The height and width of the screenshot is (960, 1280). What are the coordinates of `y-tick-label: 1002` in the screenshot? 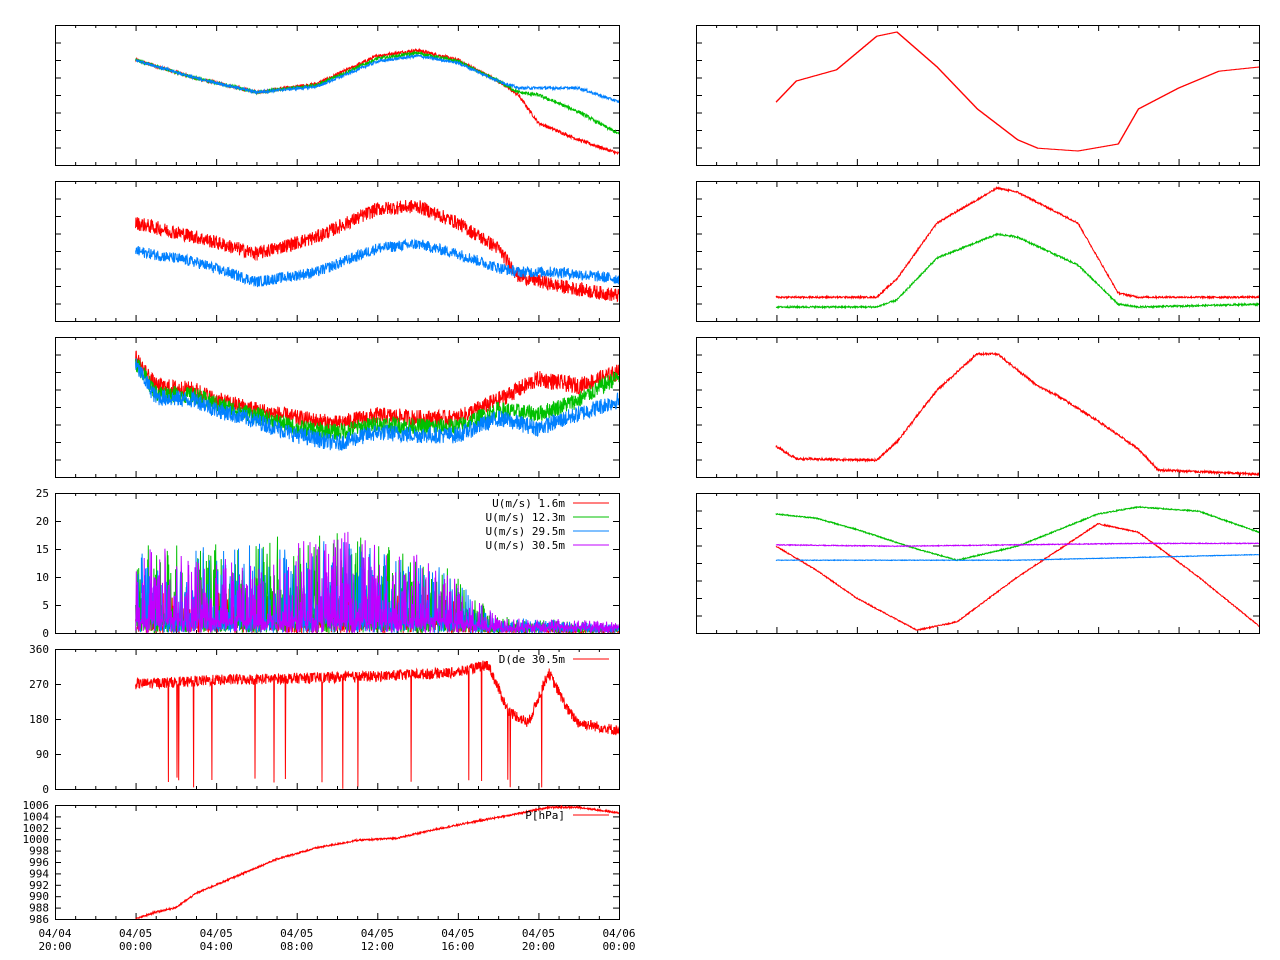 It's located at (36, 828).